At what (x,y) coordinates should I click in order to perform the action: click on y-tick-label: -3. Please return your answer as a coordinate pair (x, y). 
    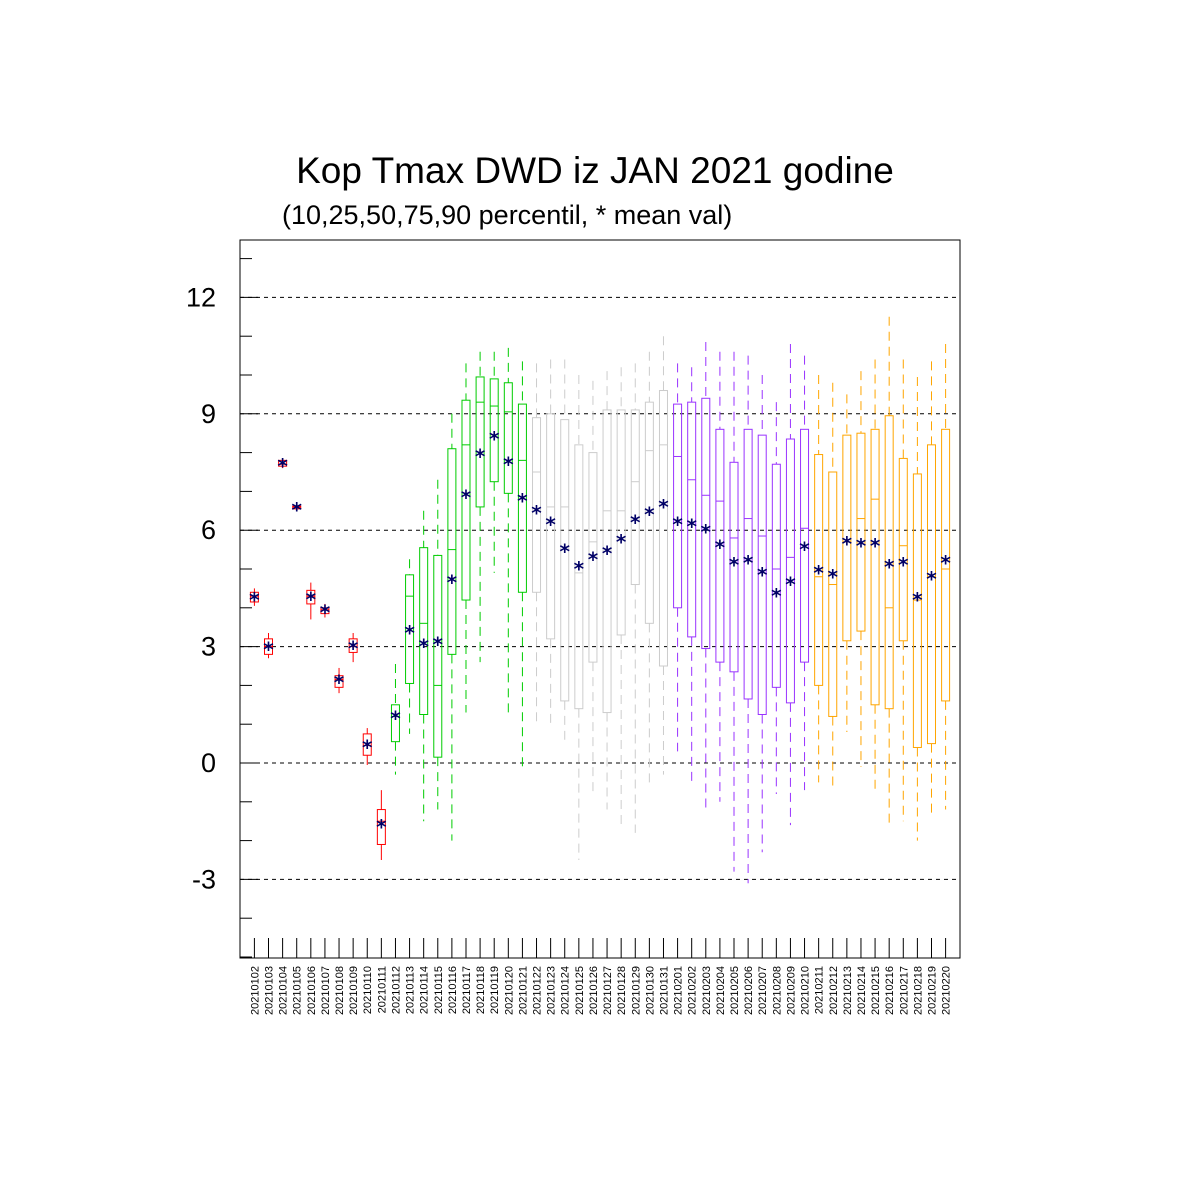
    Looking at the image, I should click on (204, 879).